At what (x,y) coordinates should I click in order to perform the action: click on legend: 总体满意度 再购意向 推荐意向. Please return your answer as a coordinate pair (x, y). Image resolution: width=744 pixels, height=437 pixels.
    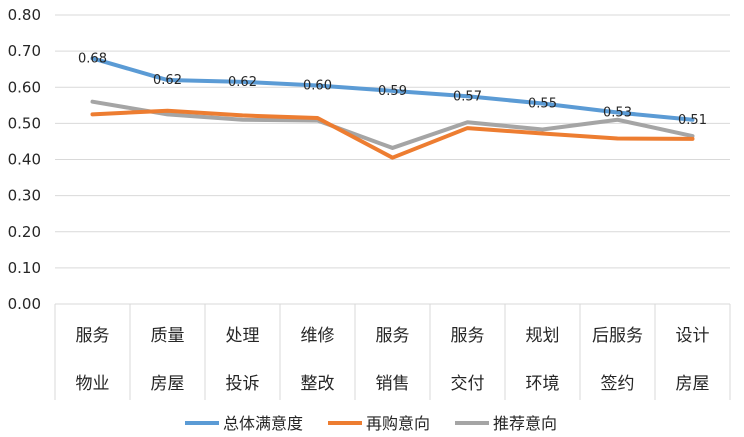
    Looking at the image, I should click on (371, 423).